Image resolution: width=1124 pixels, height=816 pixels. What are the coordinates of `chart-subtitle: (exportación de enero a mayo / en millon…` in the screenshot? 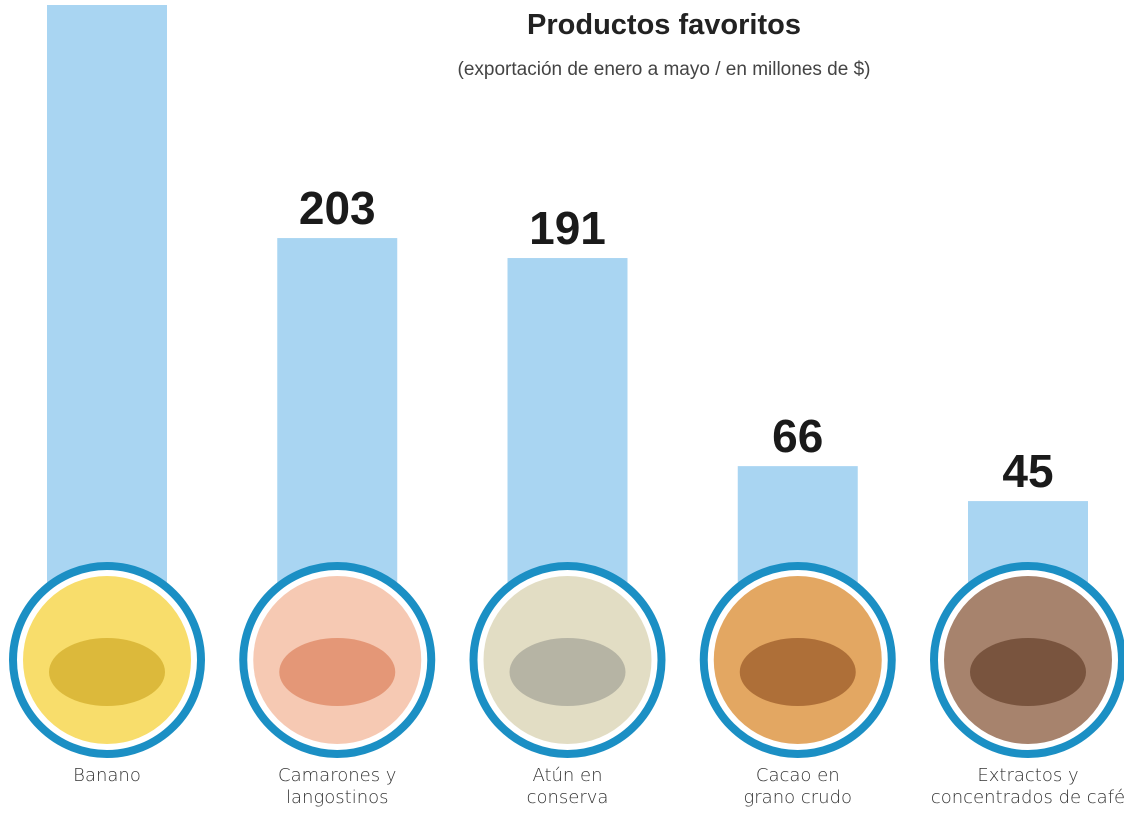 It's located at (664, 69).